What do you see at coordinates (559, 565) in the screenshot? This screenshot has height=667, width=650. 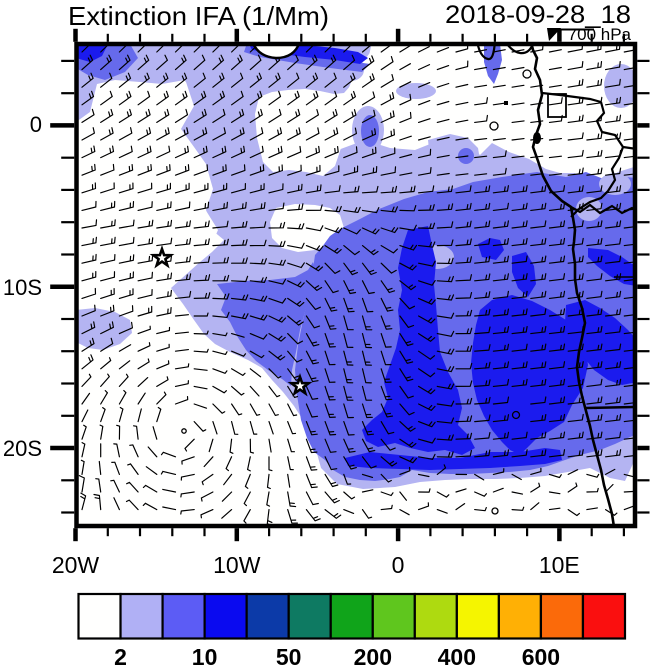 I see `svg-text: 10E` at bounding box center [559, 565].